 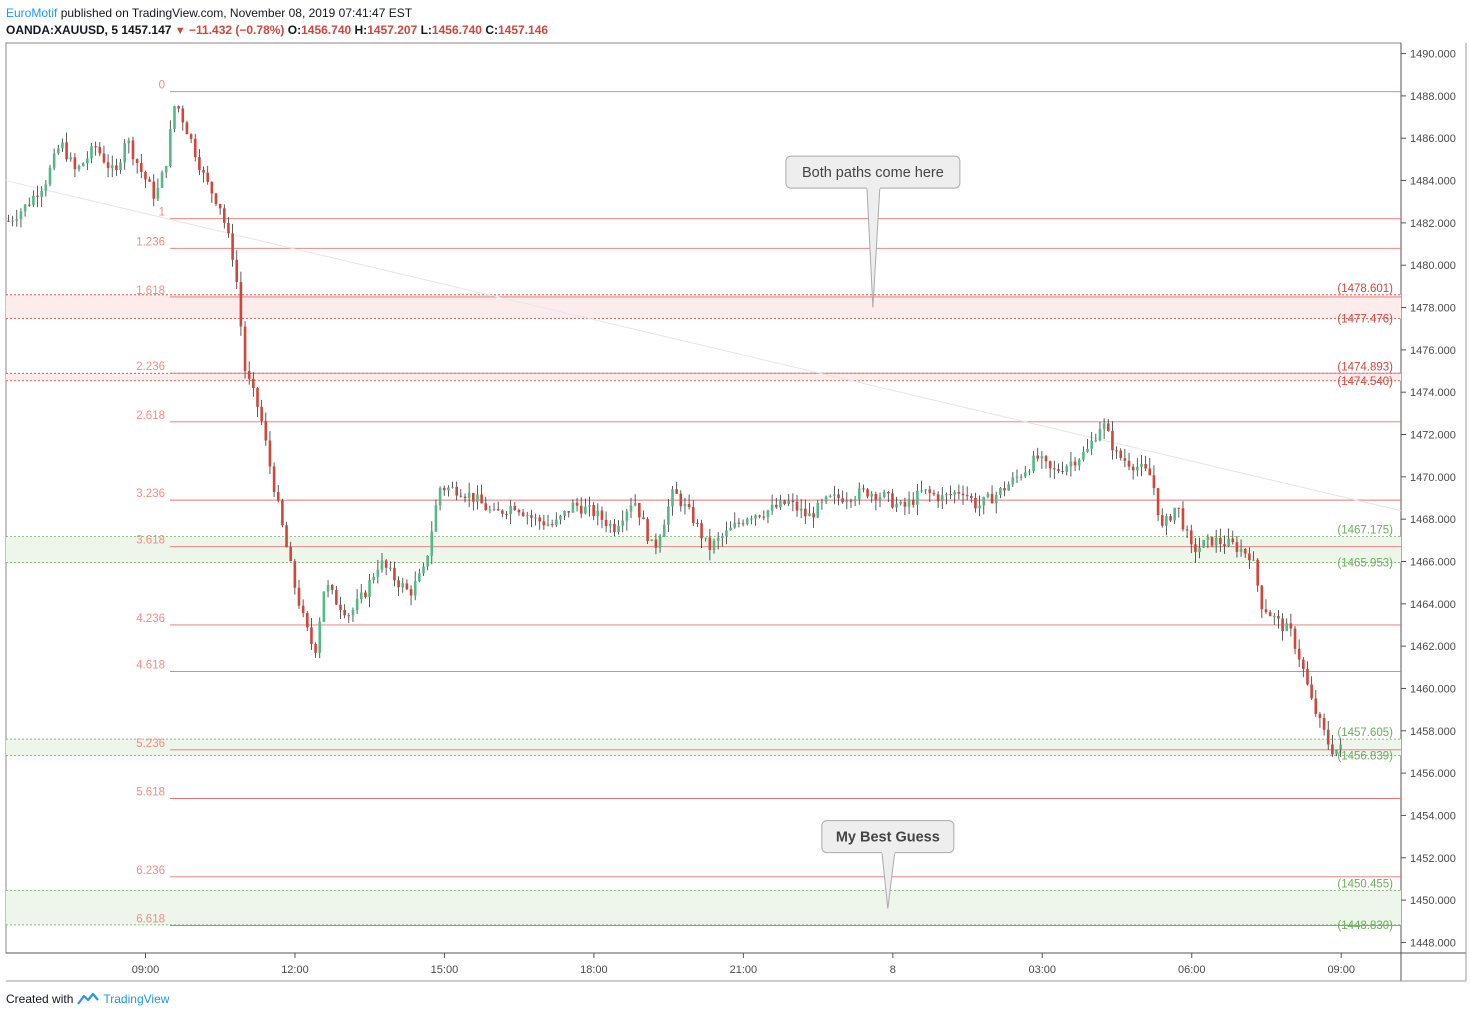 What do you see at coordinates (1433, 816) in the screenshot?
I see `y-tick-label: 1454.000` at bounding box center [1433, 816].